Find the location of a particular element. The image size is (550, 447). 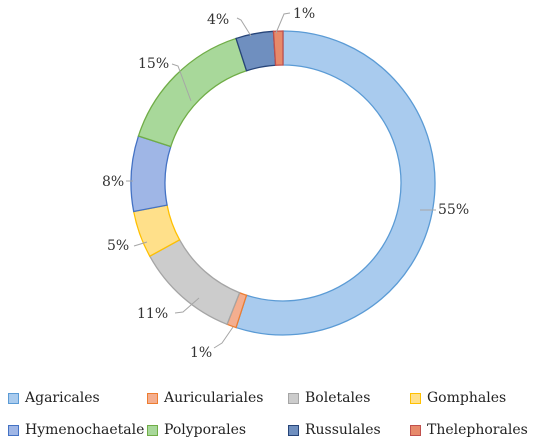

legend-item-boletales: Boletales is located at coordinates (329, 398).